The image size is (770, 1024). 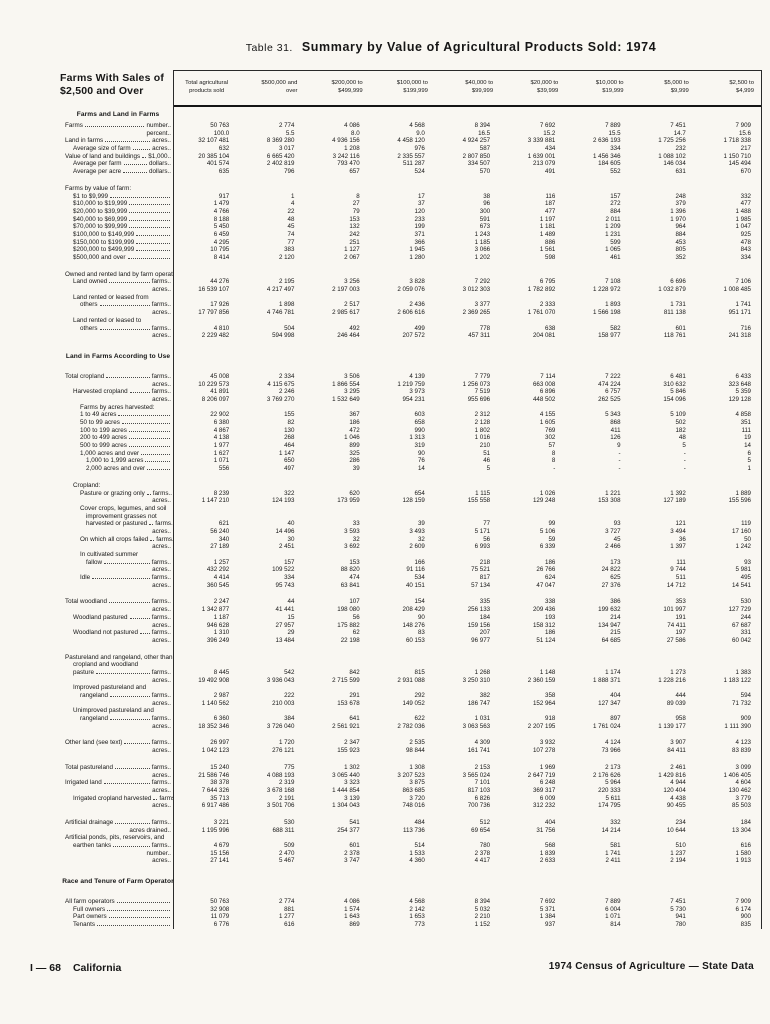 What do you see at coordinates (487, 196) in the screenshot?
I see `data-cell: 38` at bounding box center [487, 196].